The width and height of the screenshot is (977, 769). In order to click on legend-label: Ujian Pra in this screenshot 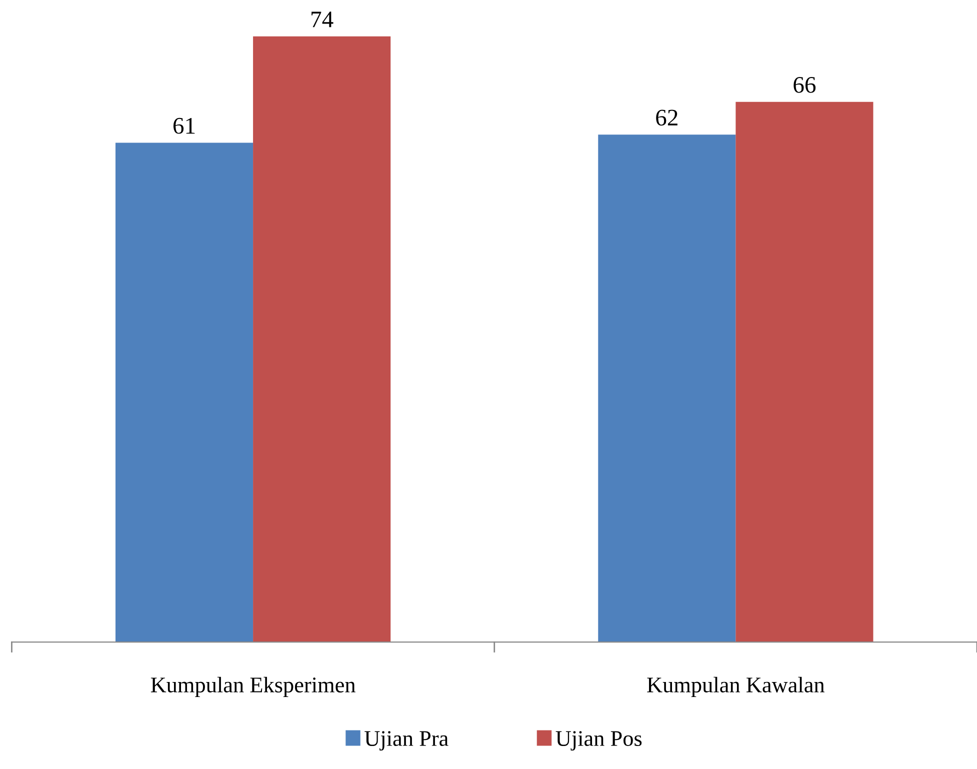, I will do `click(406, 741)`.